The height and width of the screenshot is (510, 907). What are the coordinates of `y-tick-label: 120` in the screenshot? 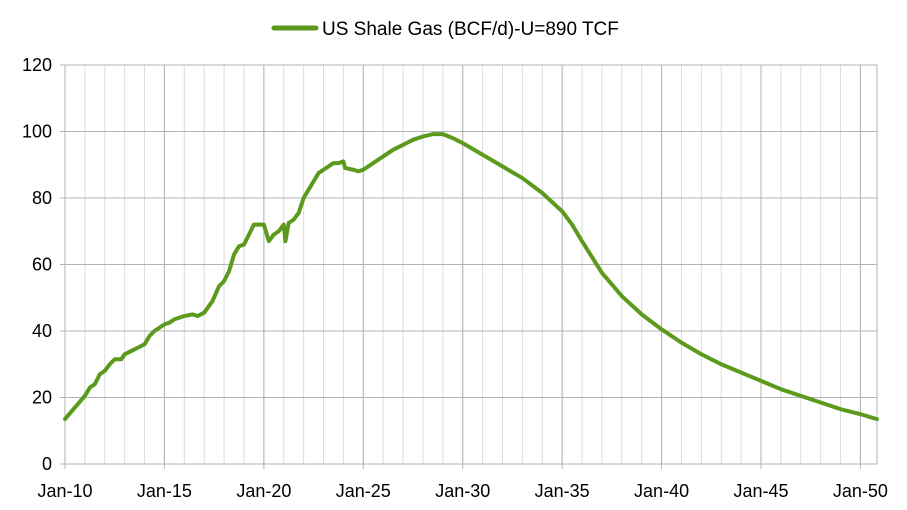 It's located at (37, 65).